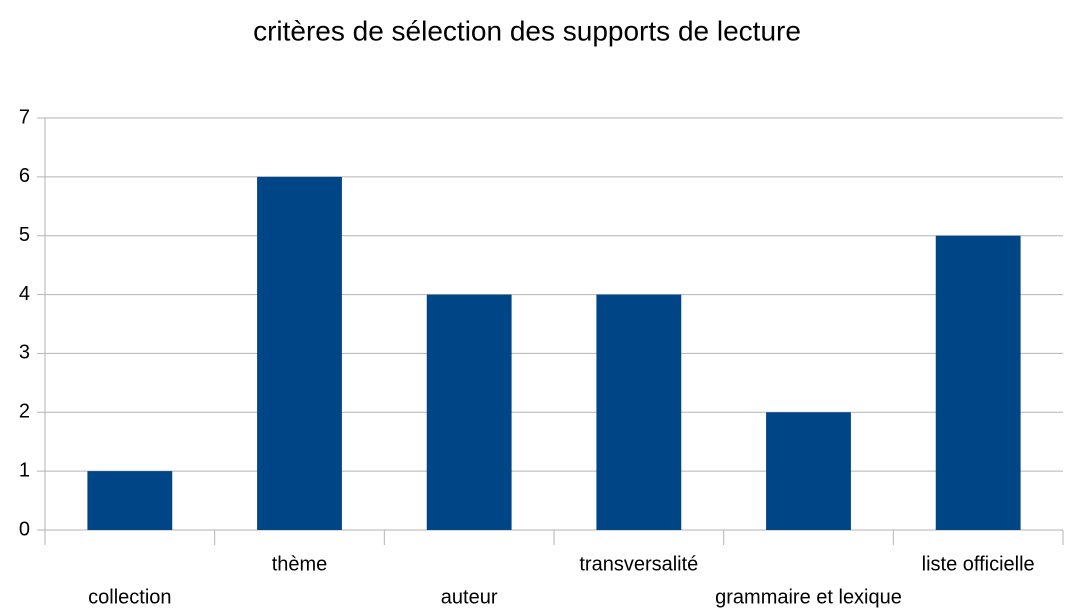  I want to click on y-tick-label: 2, so click(24, 412).